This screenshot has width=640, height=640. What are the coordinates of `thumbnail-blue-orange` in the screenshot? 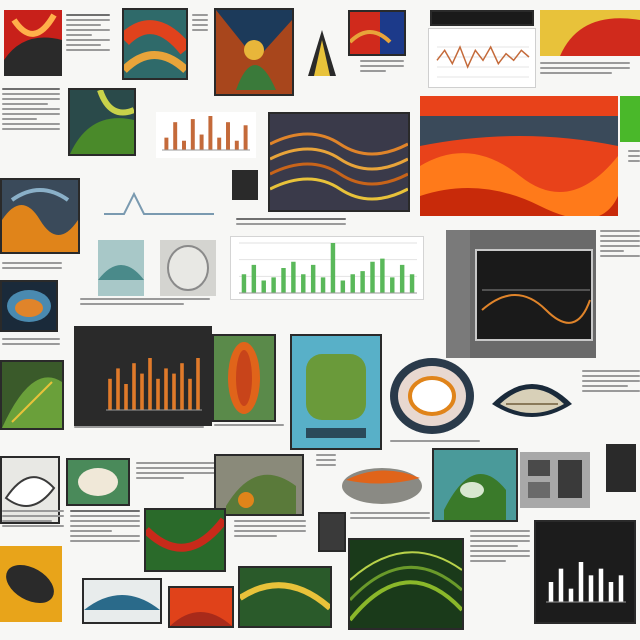 It's located at (40, 216).